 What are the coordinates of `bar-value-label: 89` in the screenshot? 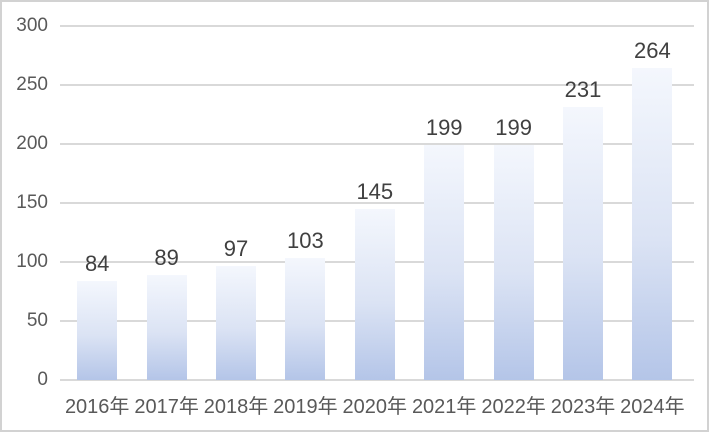 It's located at (166, 257).